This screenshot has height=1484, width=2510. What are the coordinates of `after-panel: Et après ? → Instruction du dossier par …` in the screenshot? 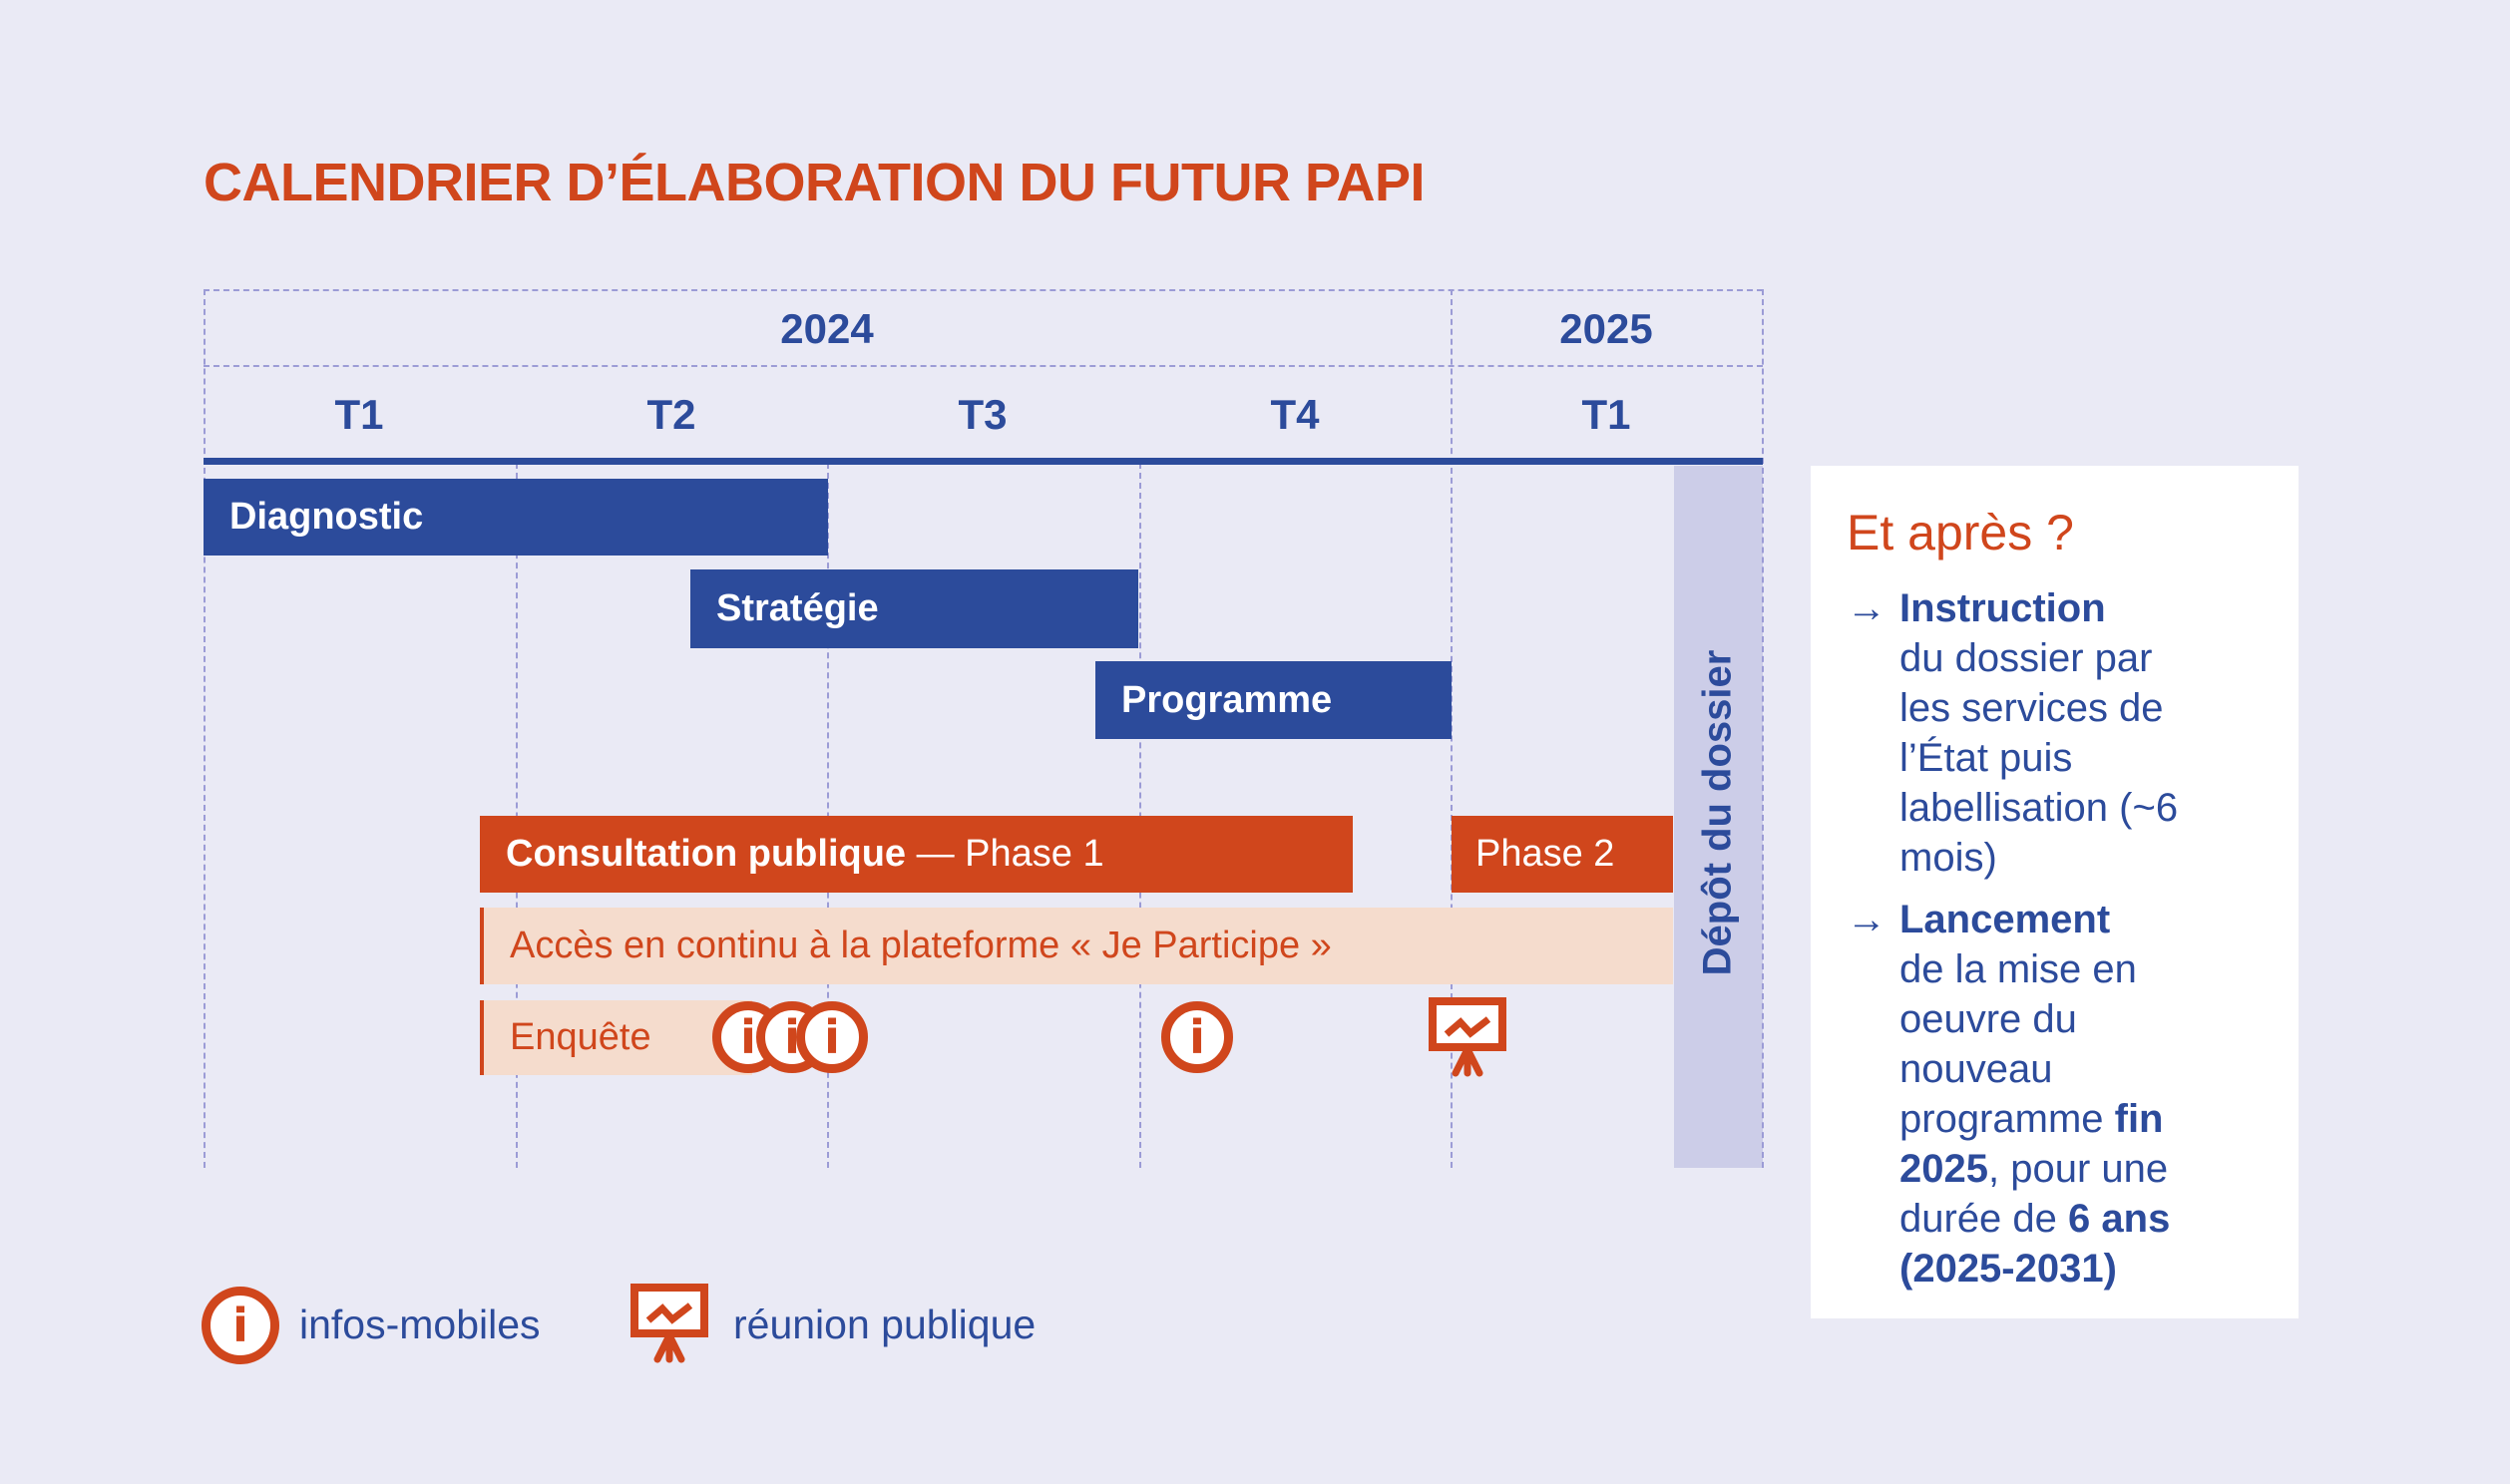 It's located at (2055, 892).